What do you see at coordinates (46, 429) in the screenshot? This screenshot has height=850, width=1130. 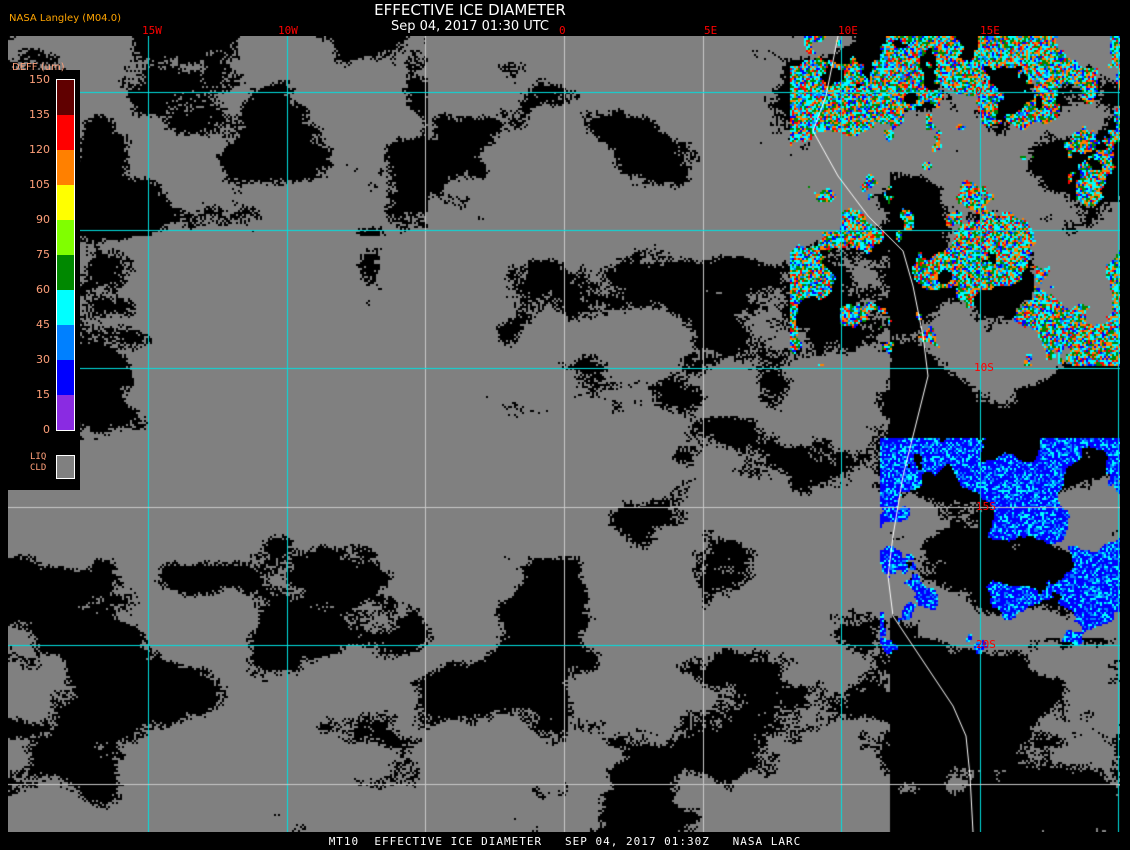 I see `legend-tick: 0` at bounding box center [46, 429].